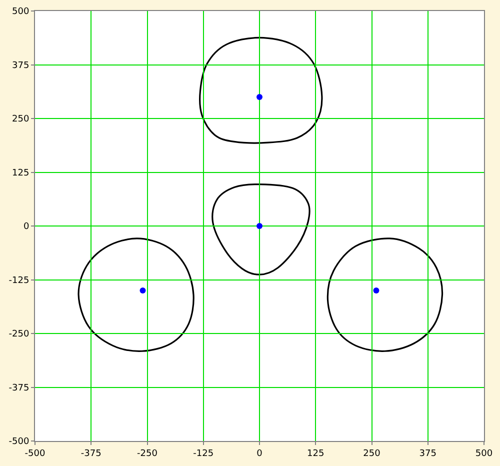 The width and height of the screenshot is (500, 466). What do you see at coordinates (315, 453) in the screenshot?
I see `x-tick-label: 125` at bounding box center [315, 453].